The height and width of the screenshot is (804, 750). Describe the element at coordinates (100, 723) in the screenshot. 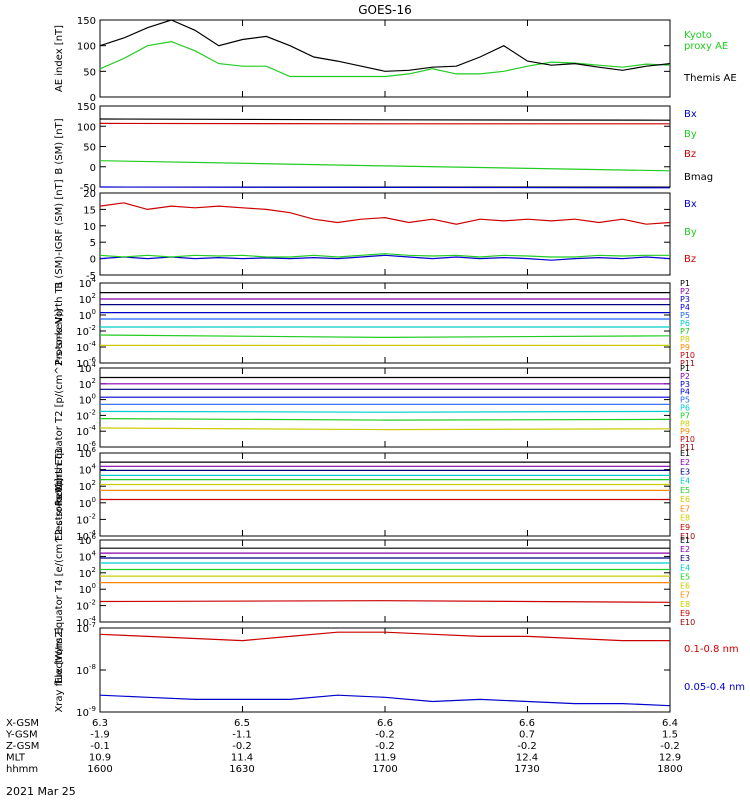

I see `ephemeris-value: 6.3` at that location.